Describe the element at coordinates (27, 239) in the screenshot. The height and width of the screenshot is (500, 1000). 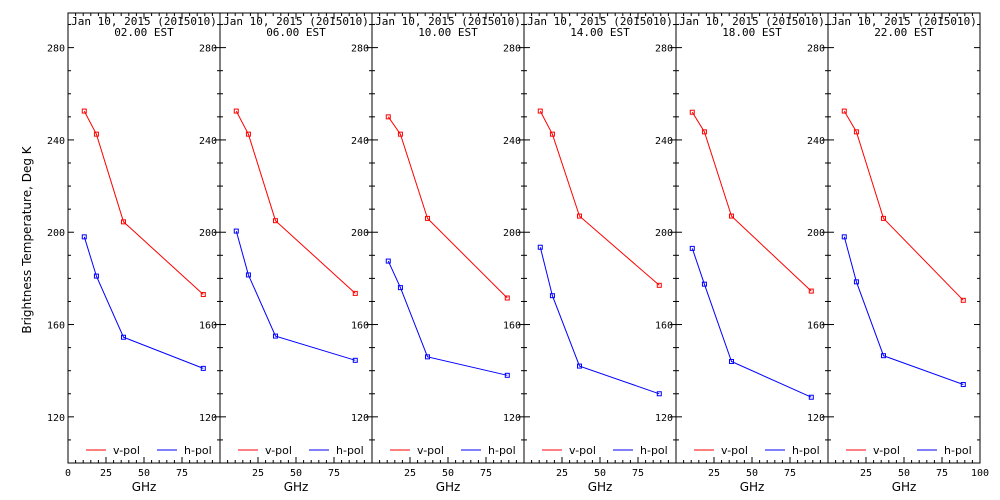
I see `y-axis-label: Brightness Temperature, Deg K` at that location.